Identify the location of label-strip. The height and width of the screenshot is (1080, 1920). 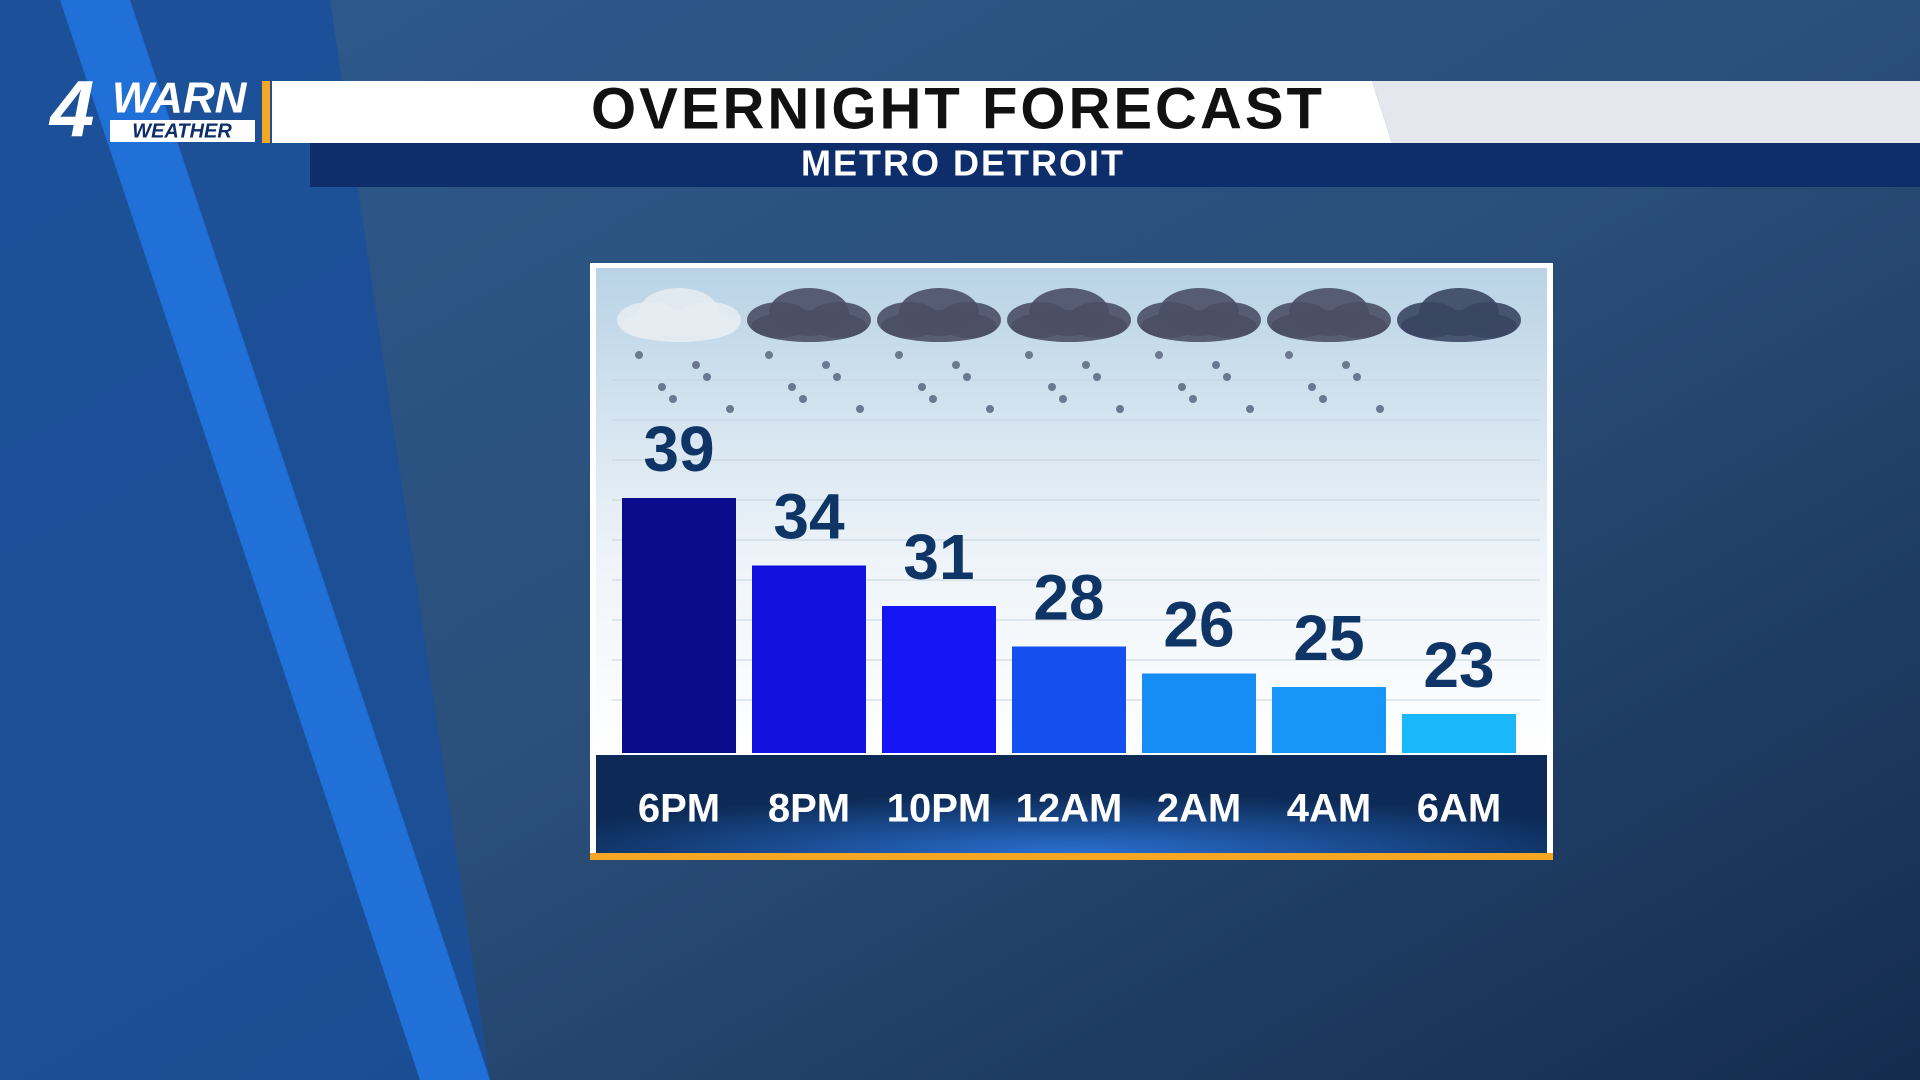
(1071, 804).